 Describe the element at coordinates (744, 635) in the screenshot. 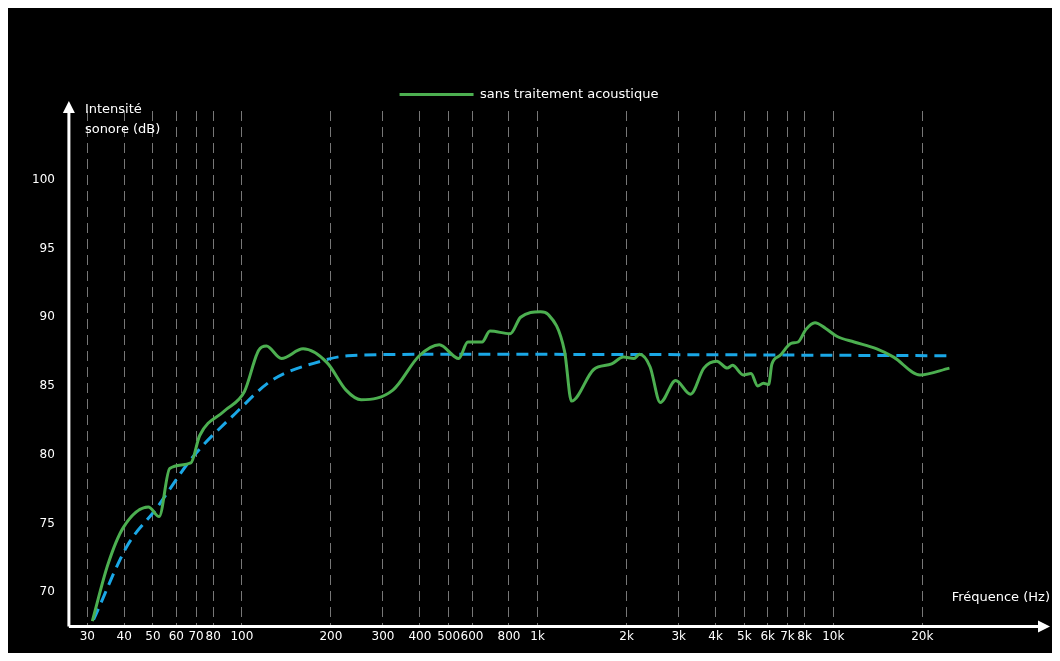

I see `x-tick-label: 5k` at that location.